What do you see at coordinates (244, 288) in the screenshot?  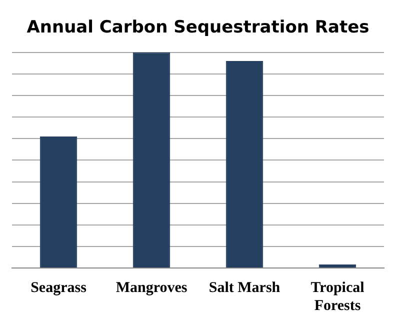 I see `x-tick-label: Salt Marsh` at bounding box center [244, 288].